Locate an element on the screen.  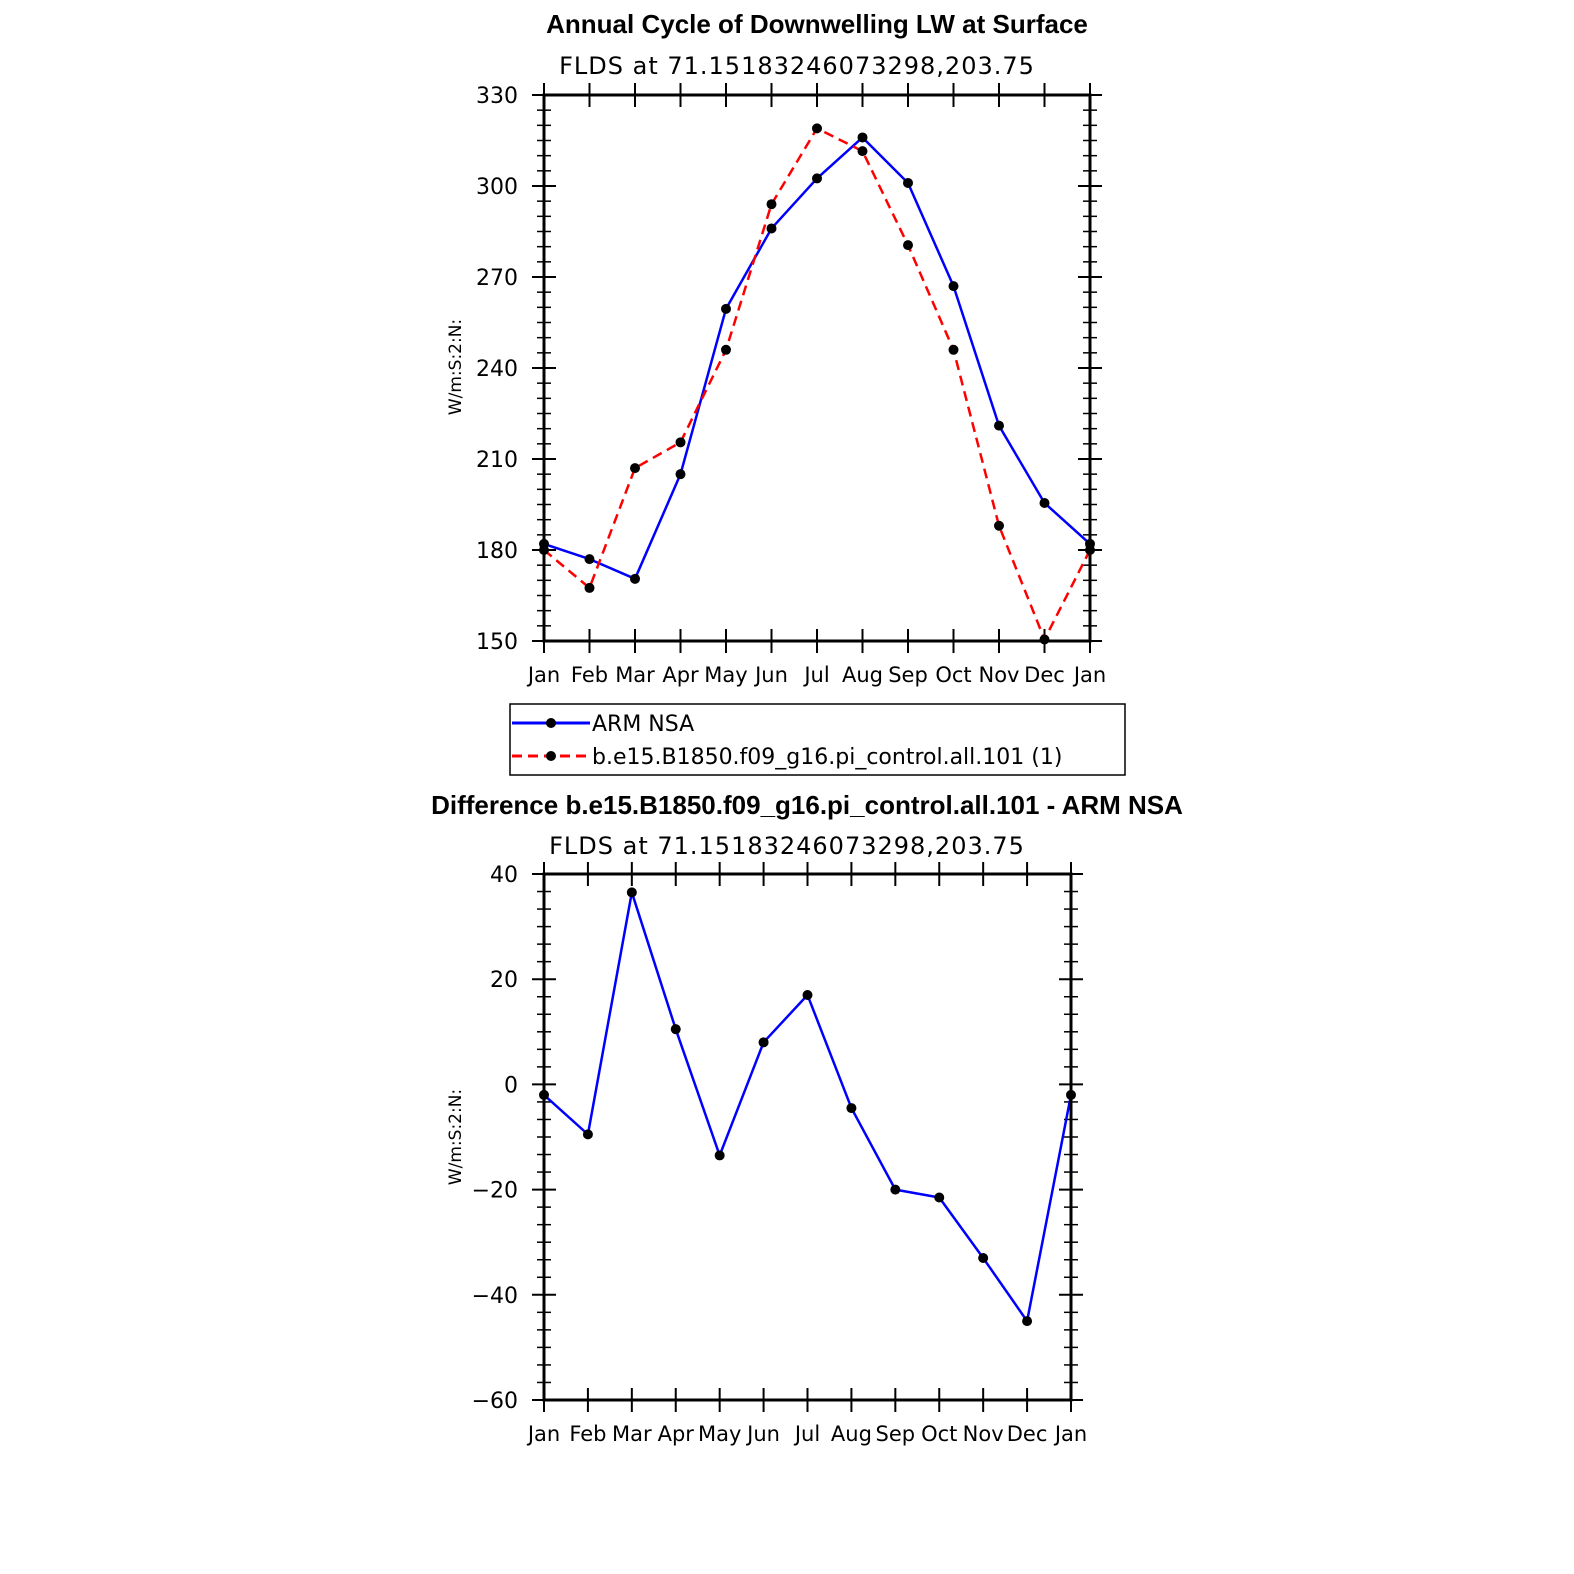
y-tick-label: 180 is located at coordinates (497, 551).